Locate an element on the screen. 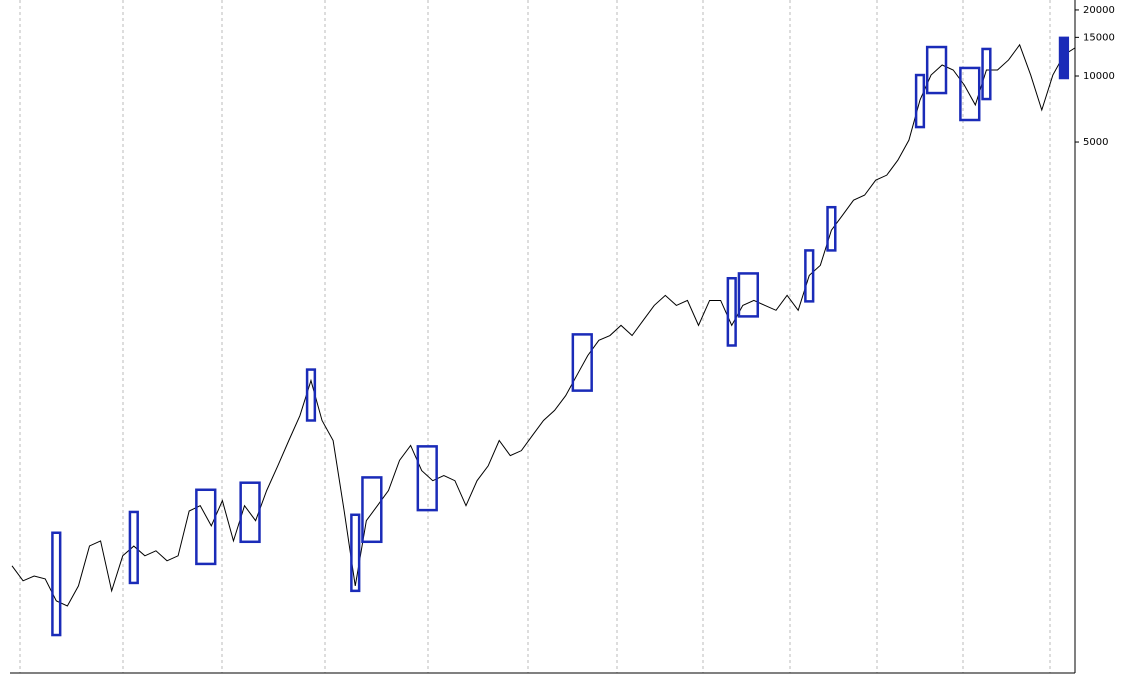 The height and width of the screenshot is (675, 1122). y-tick-label: 5000 is located at coordinates (1095, 142).